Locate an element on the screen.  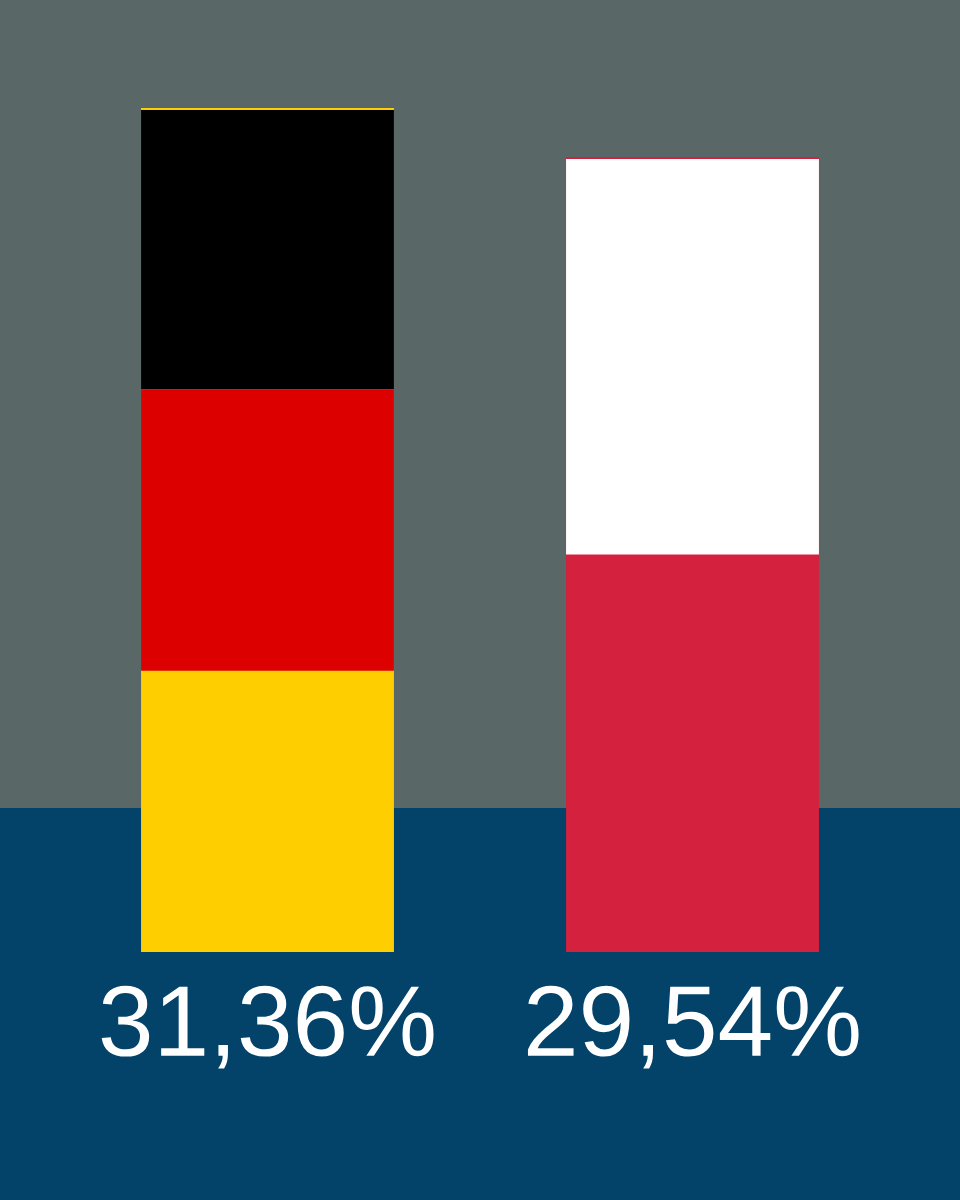
data-label: 29,54% is located at coordinates (693, 1027).